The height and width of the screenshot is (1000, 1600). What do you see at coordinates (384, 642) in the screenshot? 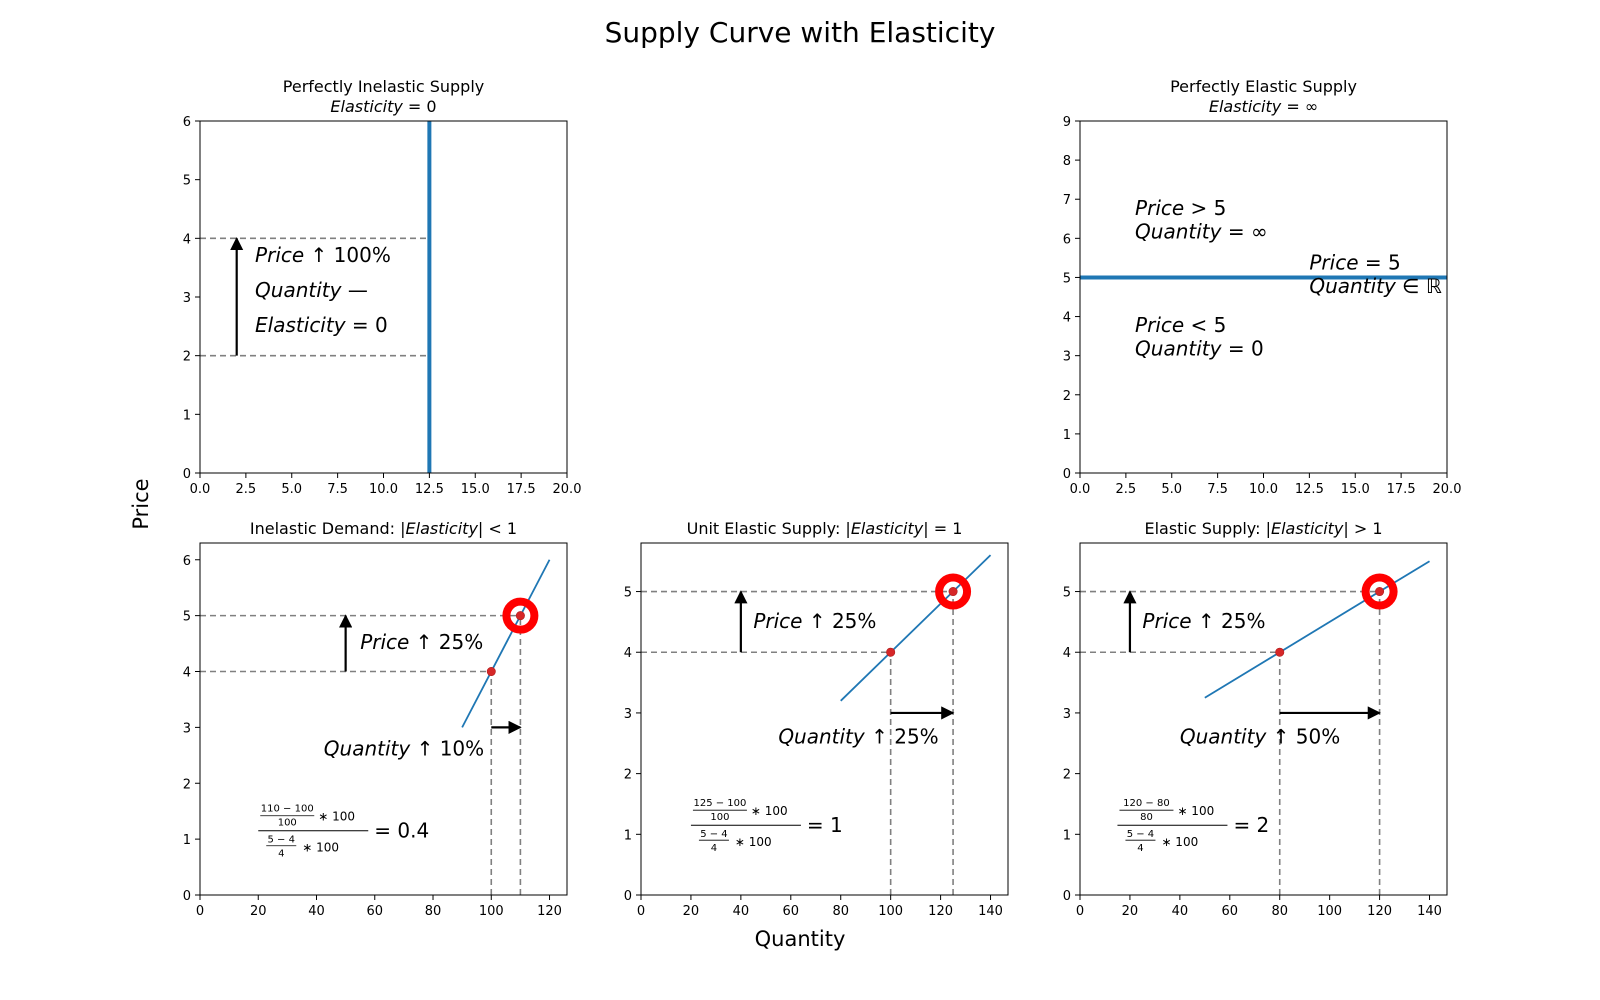
I see `inelastic-annotation-name: Price` at bounding box center [384, 642].